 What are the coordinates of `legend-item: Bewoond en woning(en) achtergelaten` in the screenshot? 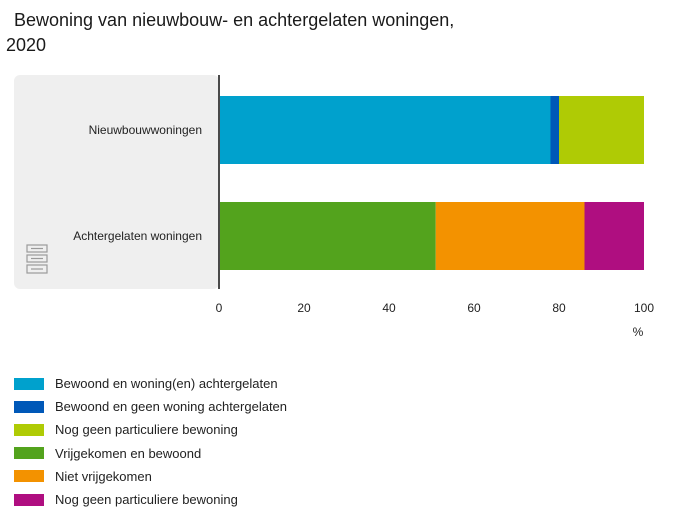 It's located at (150, 383).